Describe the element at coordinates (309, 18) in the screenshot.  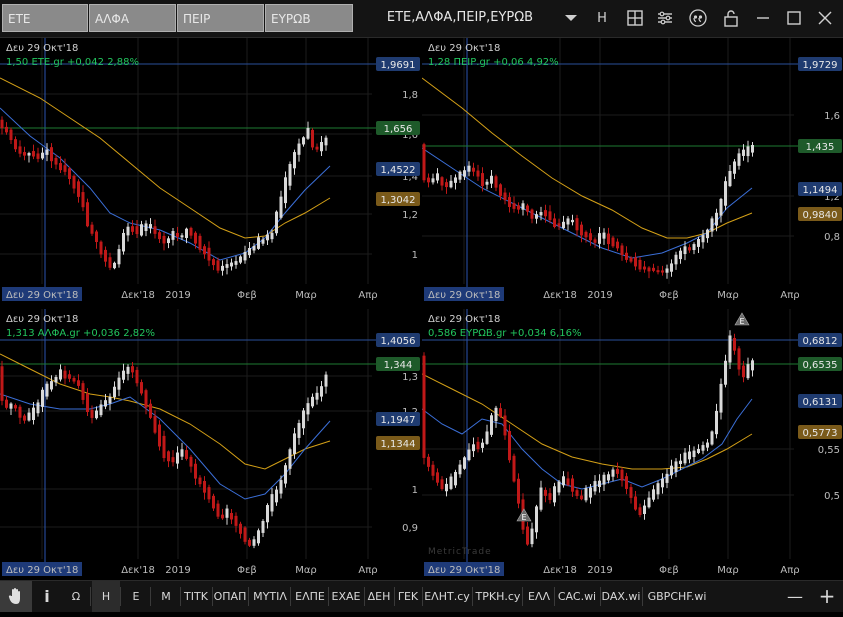
I see `symbol-tab-4: ΕΥΡΩΒ` at that location.